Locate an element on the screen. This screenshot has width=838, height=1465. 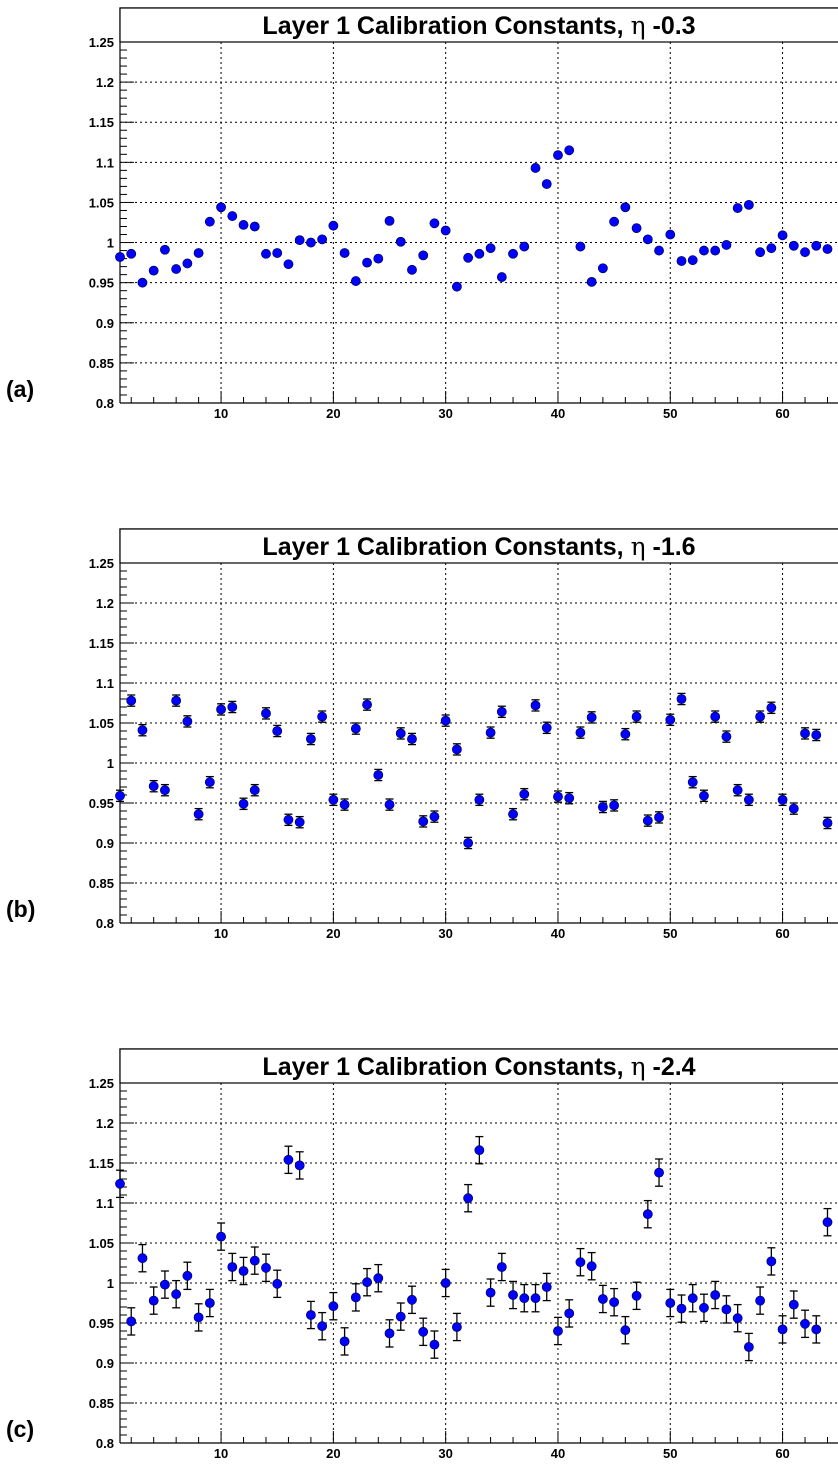
y-tick-label: 0.95 is located at coordinates (101, 803).